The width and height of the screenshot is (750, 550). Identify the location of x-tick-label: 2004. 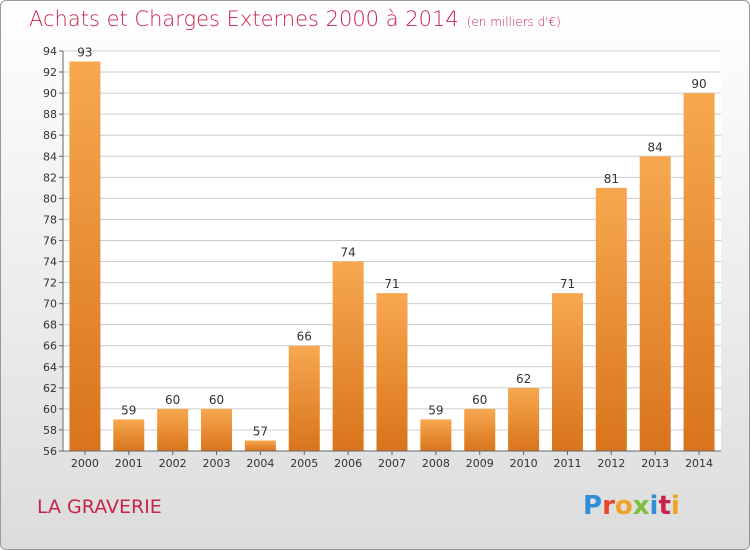
(260, 463).